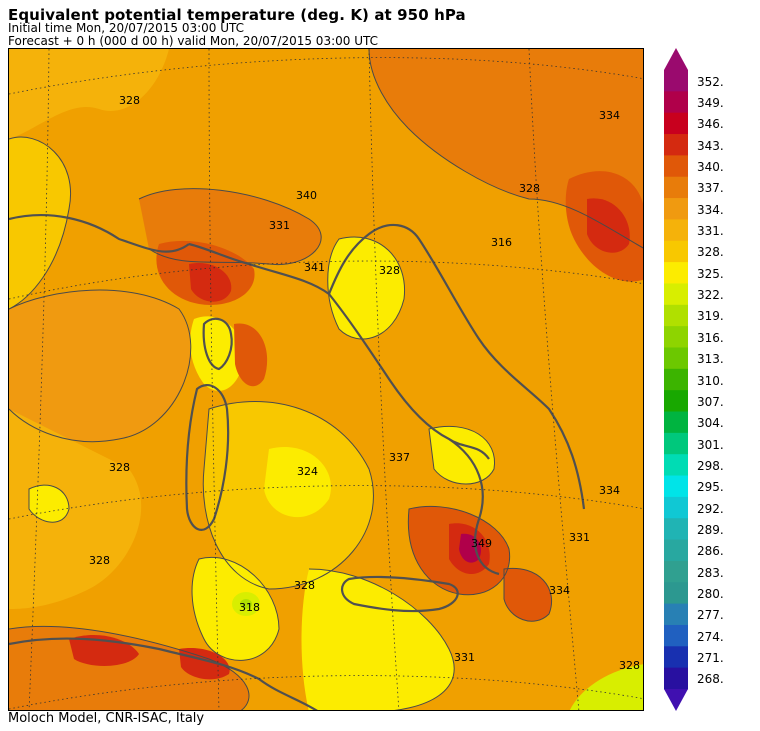 The height and width of the screenshot is (731, 760). Describe the element at coordinates (710, 295) in the screenshot. I see `colorbar-level-label: 322.` at that location.